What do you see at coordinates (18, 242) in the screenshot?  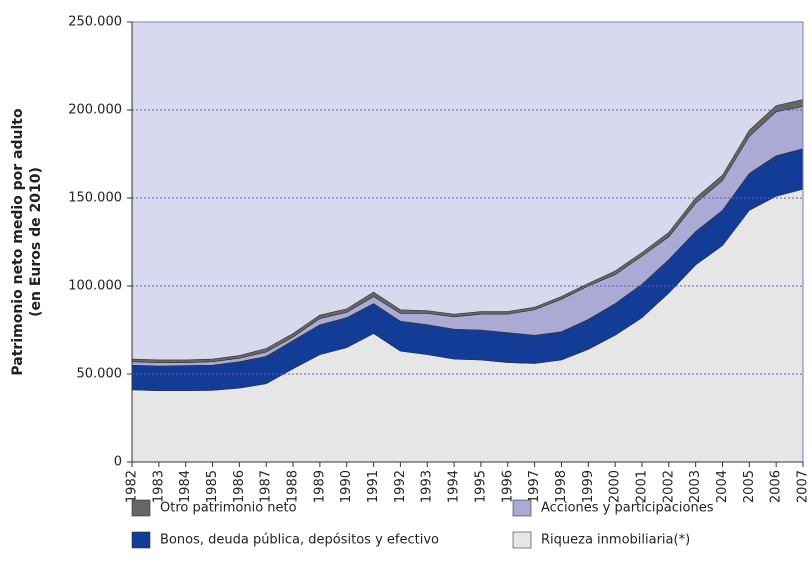 I see `y-axis-label: Patrimonio neto medio por adulto` at bounding box center [18, 242].